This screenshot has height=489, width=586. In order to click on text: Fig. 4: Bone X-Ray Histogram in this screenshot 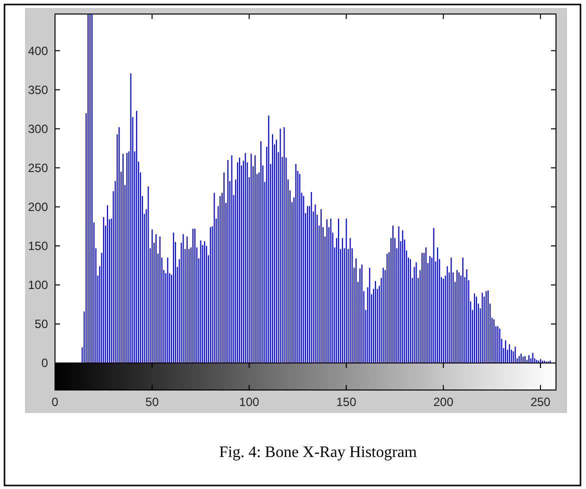, I will do `click(318, 452)`.